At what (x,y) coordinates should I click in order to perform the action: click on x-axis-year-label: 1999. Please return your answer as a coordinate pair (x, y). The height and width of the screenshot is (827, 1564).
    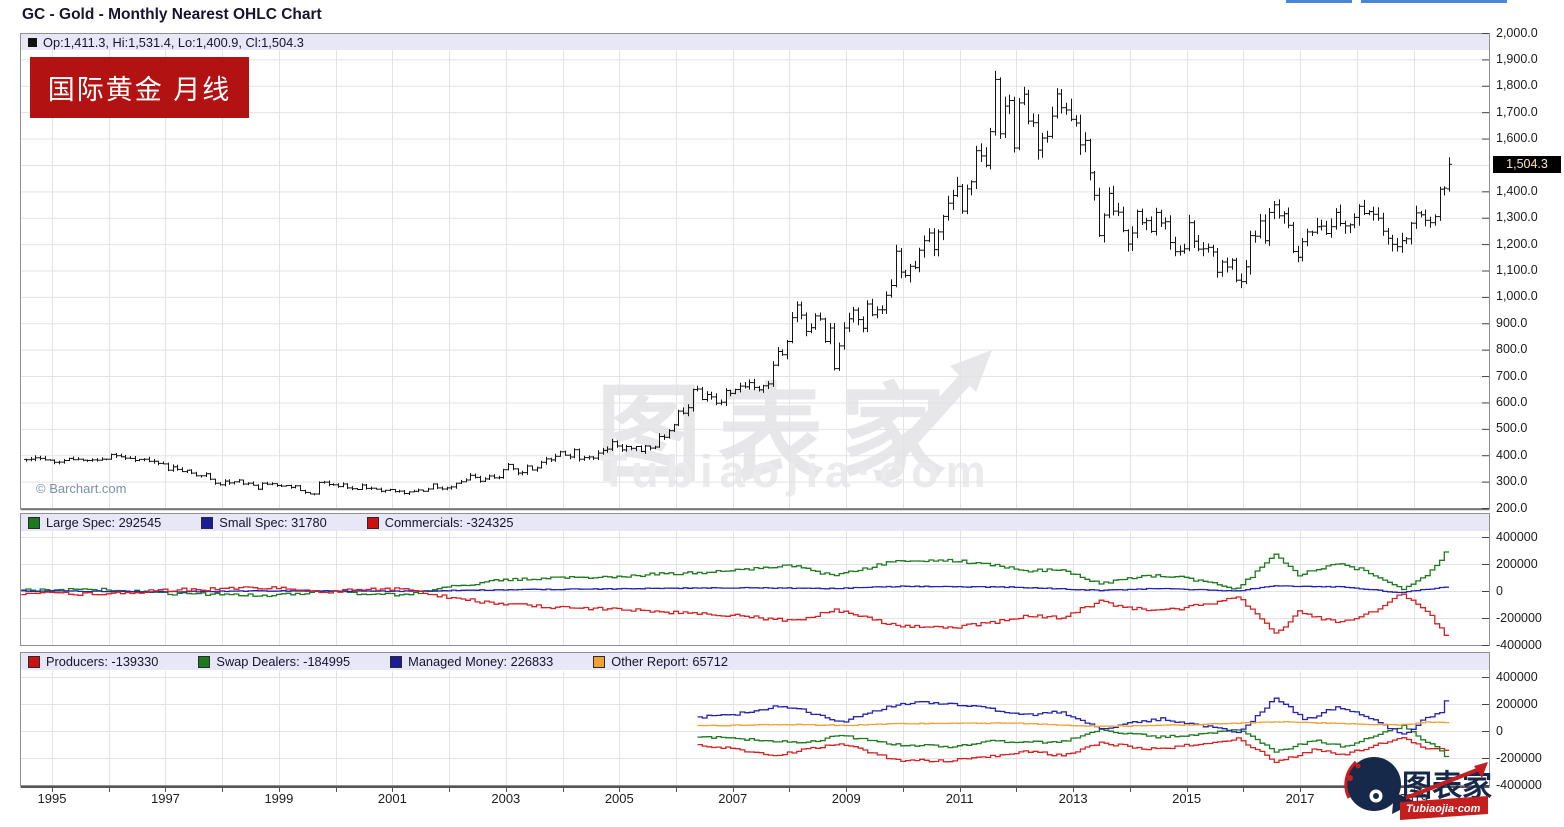
    Looking at the image, I should click on (279, 798).